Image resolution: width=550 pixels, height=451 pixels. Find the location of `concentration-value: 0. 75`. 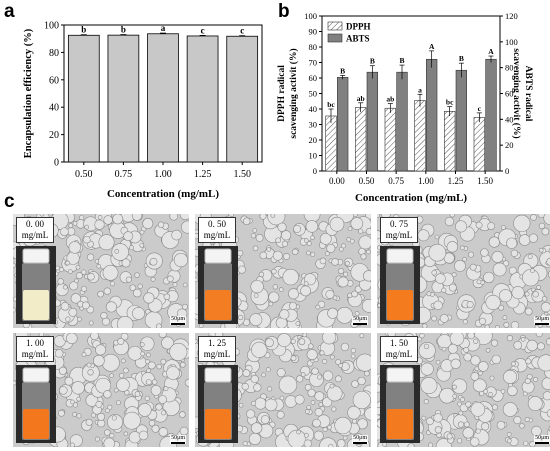

concentration-value: 0. 75 is located at coordinates (399, 224).